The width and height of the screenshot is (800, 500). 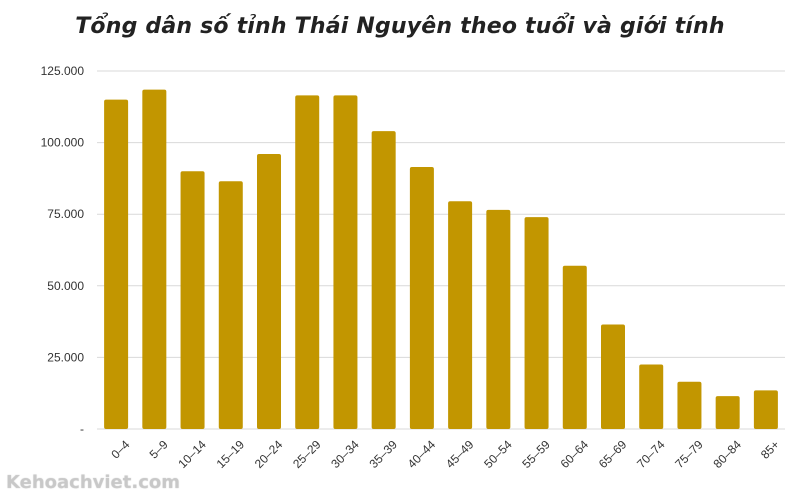 What do you see at coordinates (63, 143) in the screenshot?
I see `y-tick-label: 100.000` at bounding box center [63, 143].